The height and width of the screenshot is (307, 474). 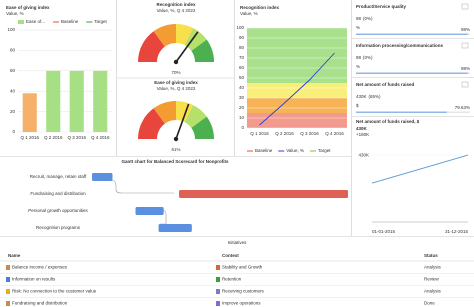 What do you see at coordinates (13, 131) in the screenshot?
I see `y-tick-label: 0` at bounding box center [13, 131].